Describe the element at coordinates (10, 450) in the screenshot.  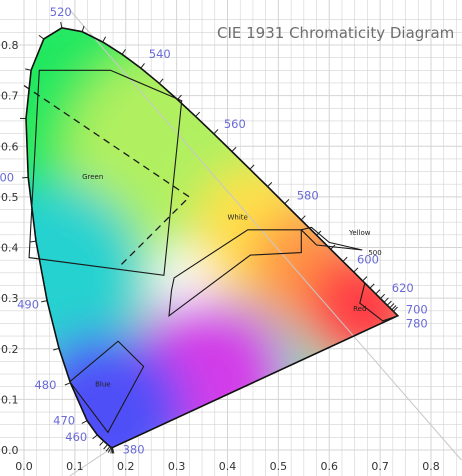
I see `y-tick-label: 0.0` at that location.